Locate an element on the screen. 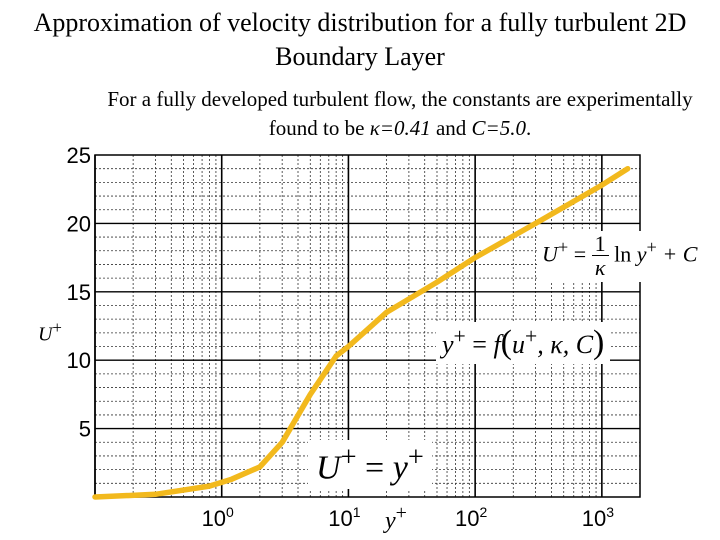 The width and height of the screenshot is (720, 540). x-axis-label: y+ is located at coordinates (396, 518).